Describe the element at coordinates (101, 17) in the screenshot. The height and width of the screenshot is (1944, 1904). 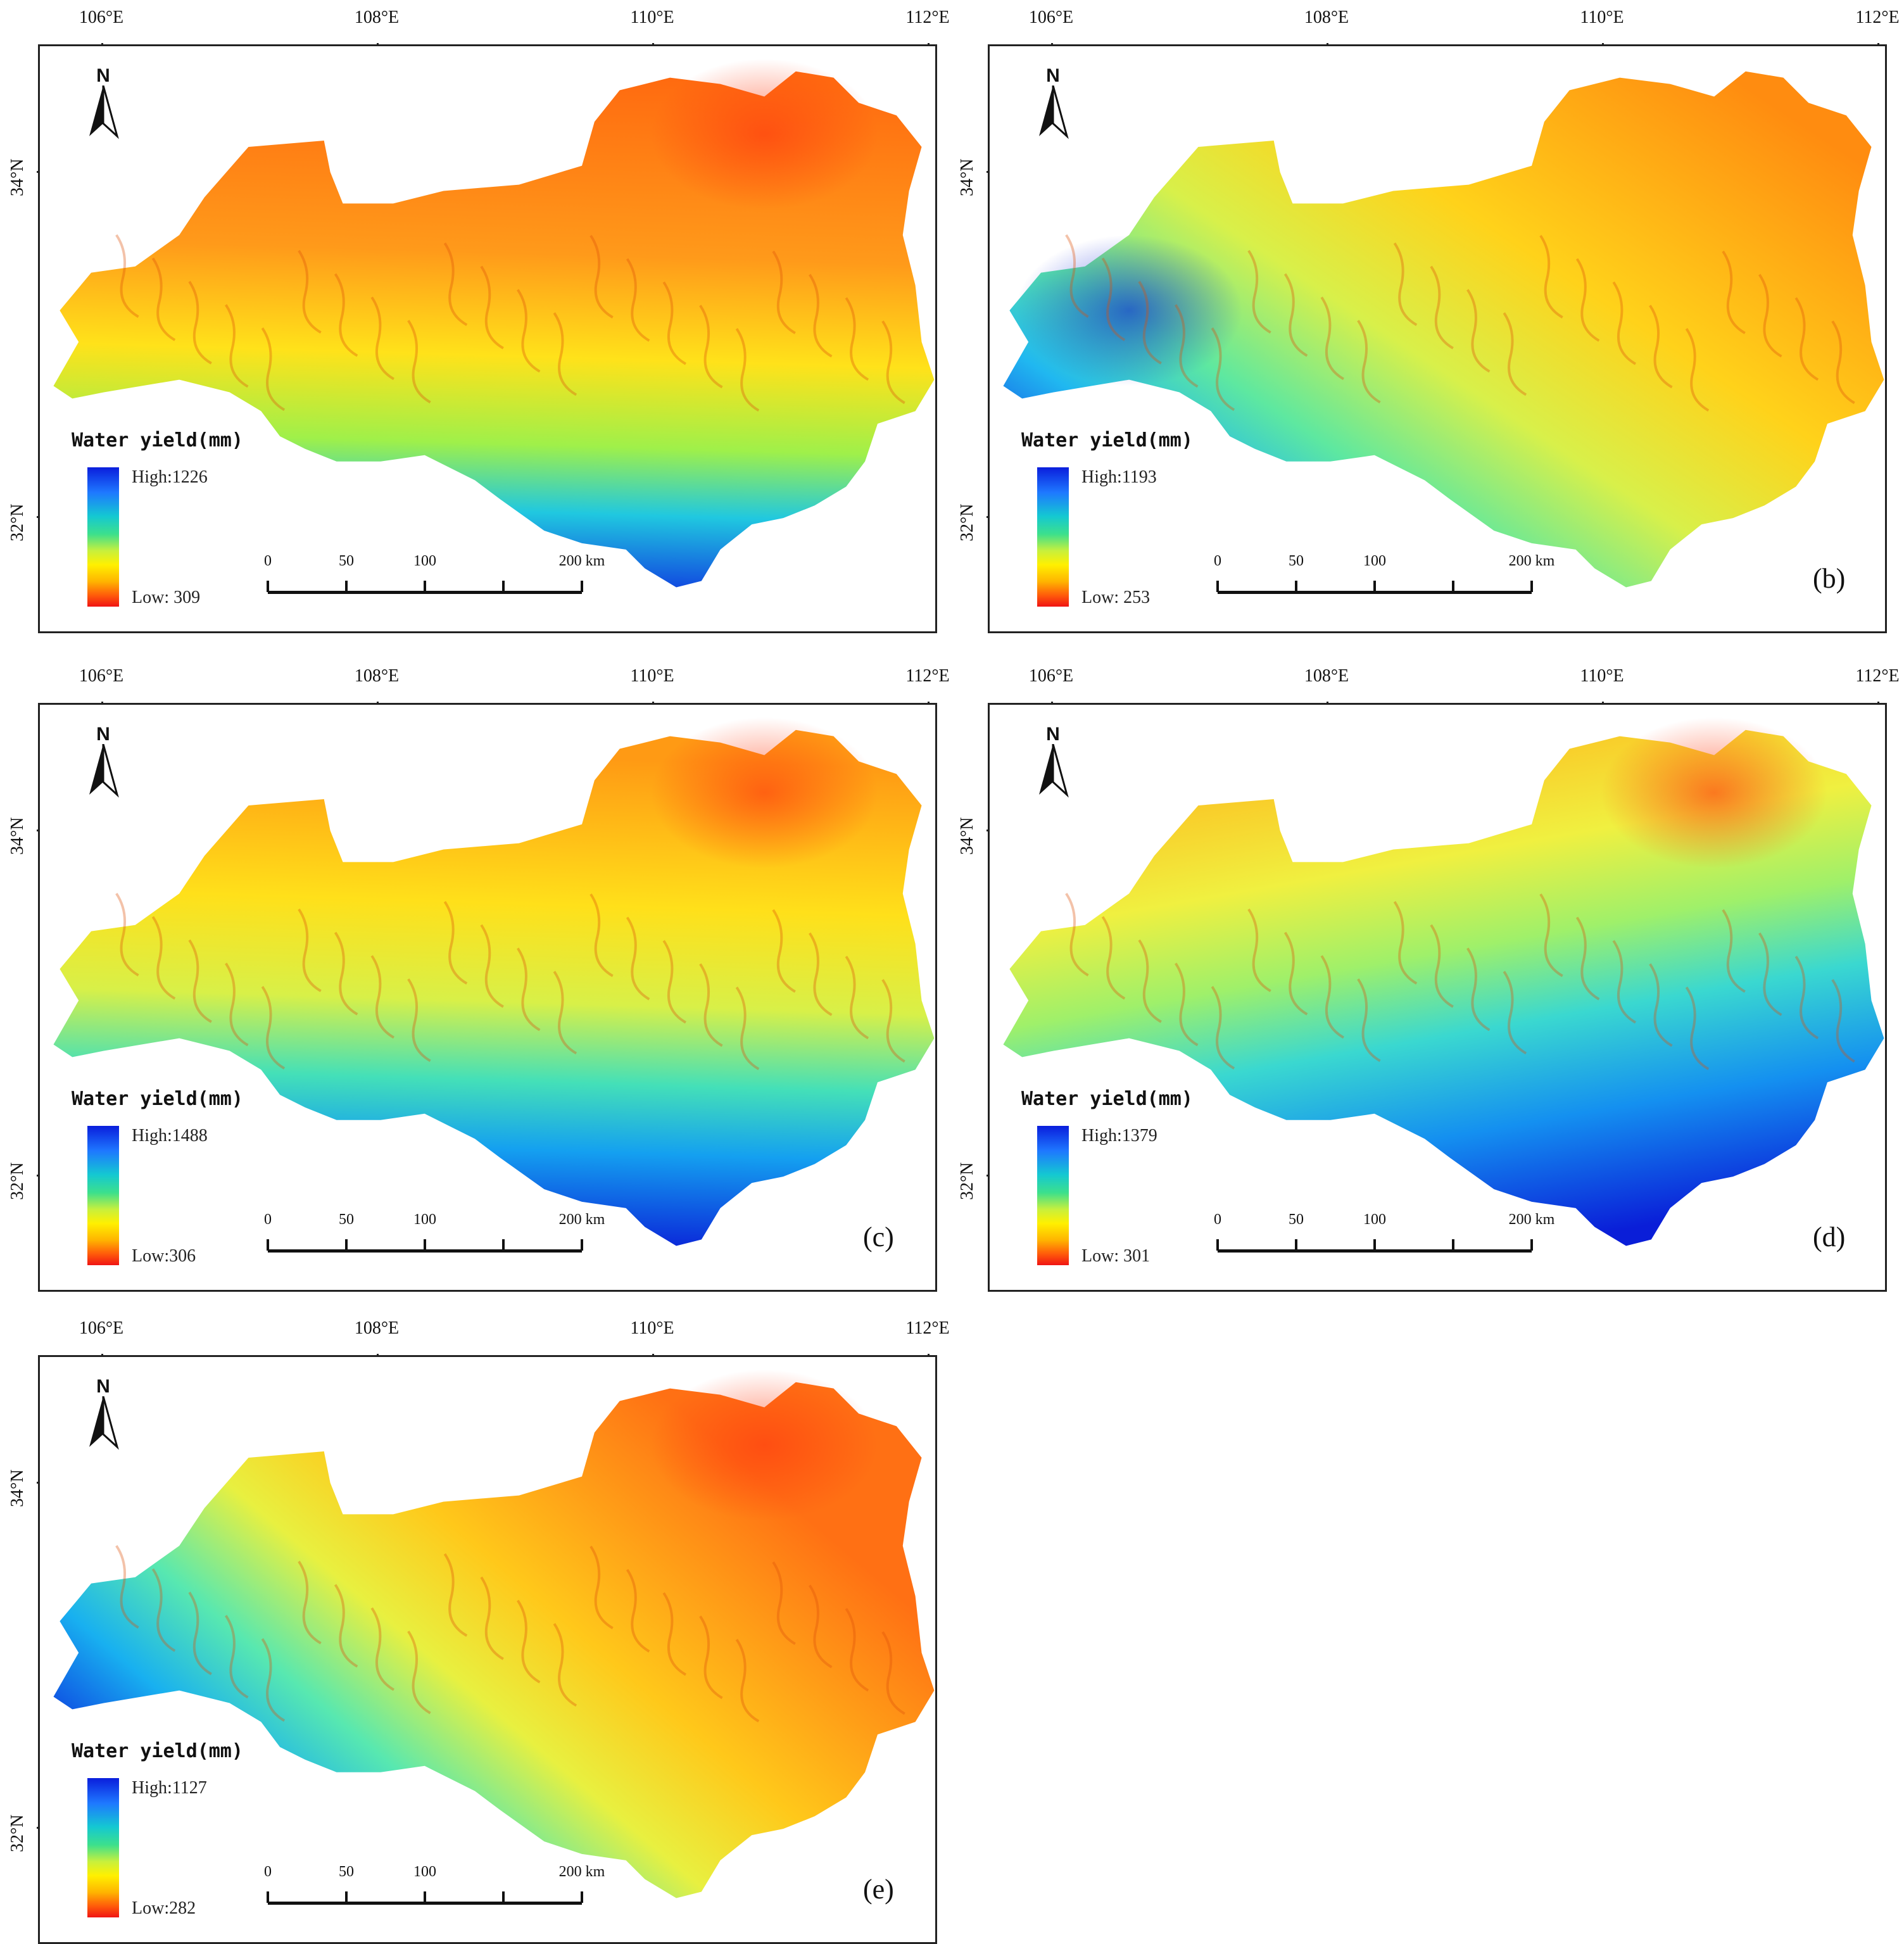
I see `longitude-label: 106°E` at that location.